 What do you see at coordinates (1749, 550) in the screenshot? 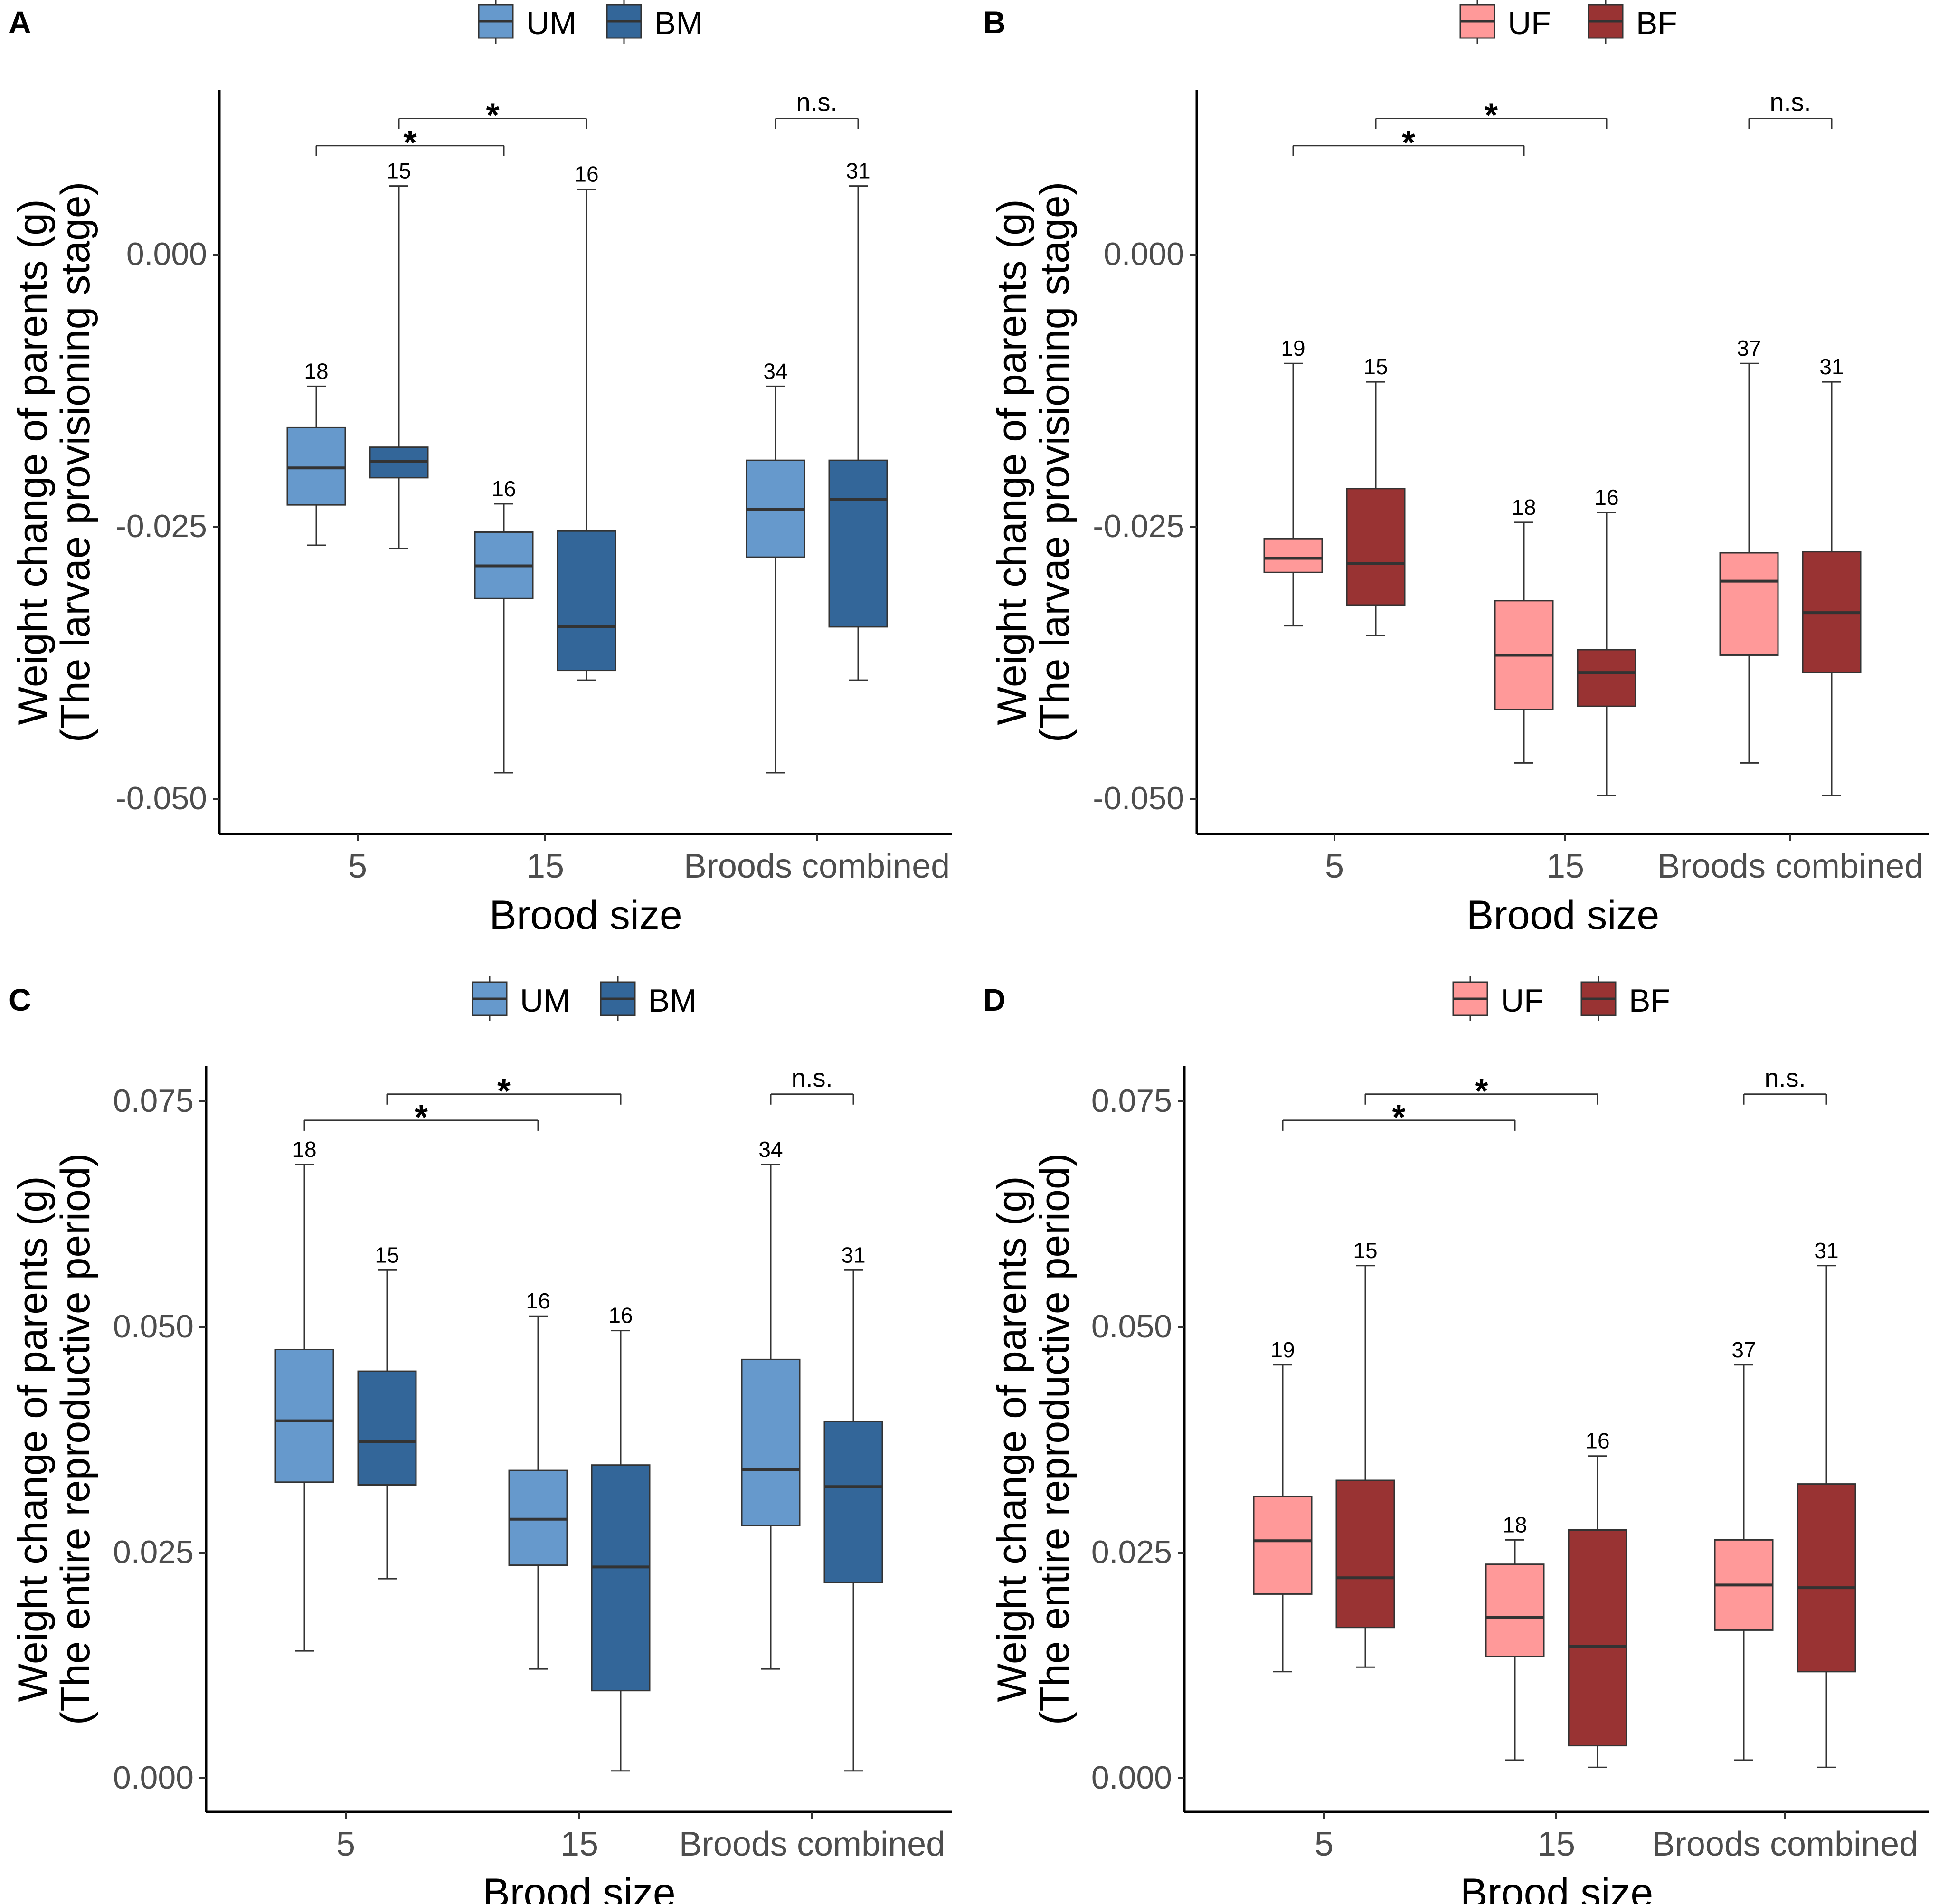
I see `box-UF-broods-combined: 37` at bounding box center [1749, 550].